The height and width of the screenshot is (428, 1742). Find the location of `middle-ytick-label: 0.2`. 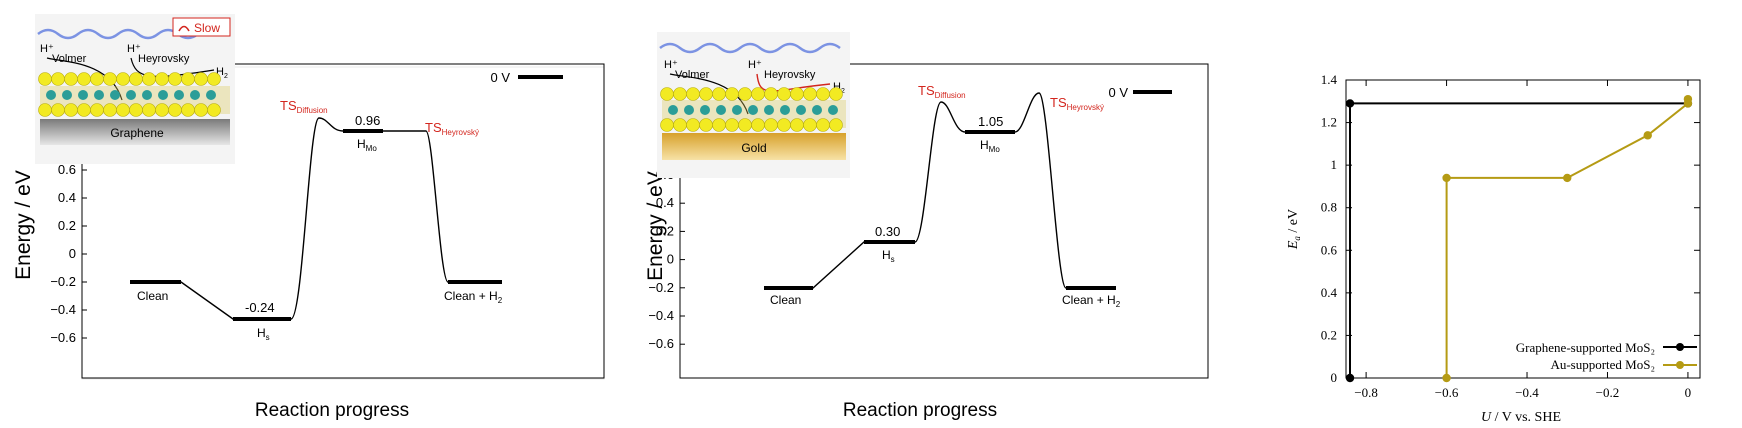

middle-ytick-label: 0.2 is located at coordinates (665, 230).